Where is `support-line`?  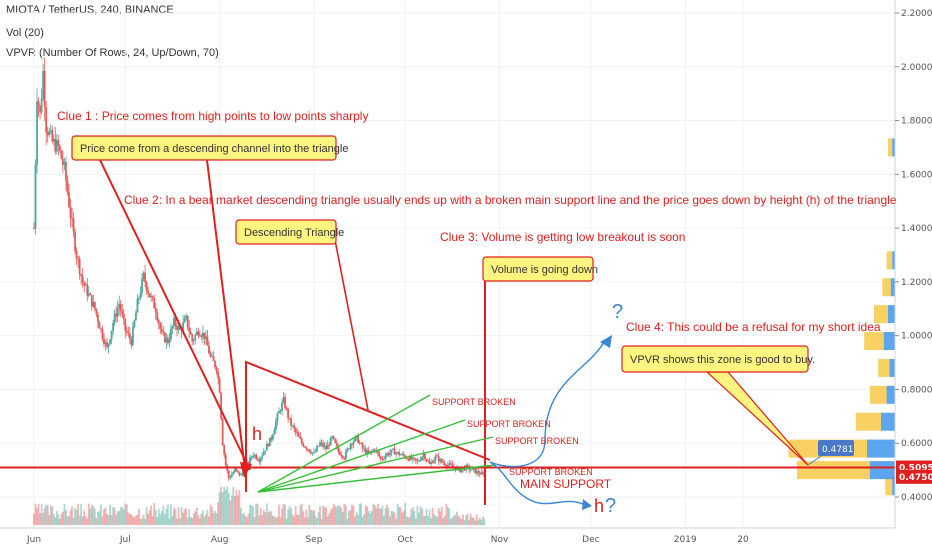 support-line is located at coordinates (376, 478).